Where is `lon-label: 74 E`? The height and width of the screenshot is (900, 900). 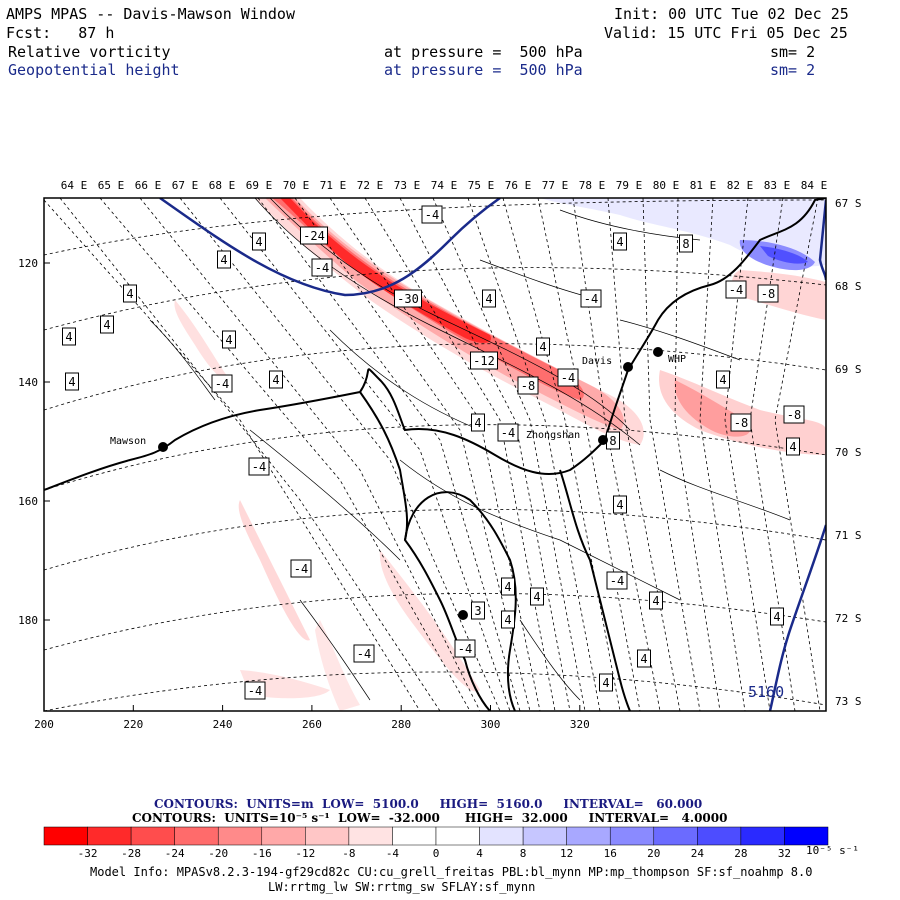 lon-label: 74 E is located at coordinates (444, 185).